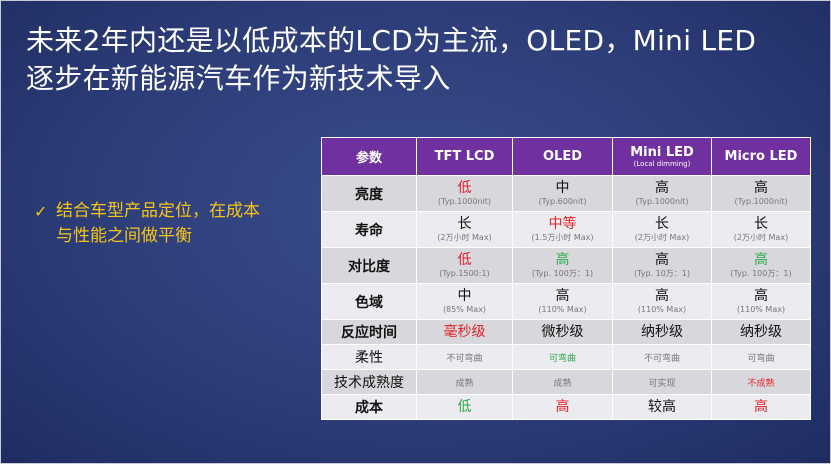  Describe the element at coordinates (369, 193) in the screenshot. I see `row-param: 亮度` at that location.